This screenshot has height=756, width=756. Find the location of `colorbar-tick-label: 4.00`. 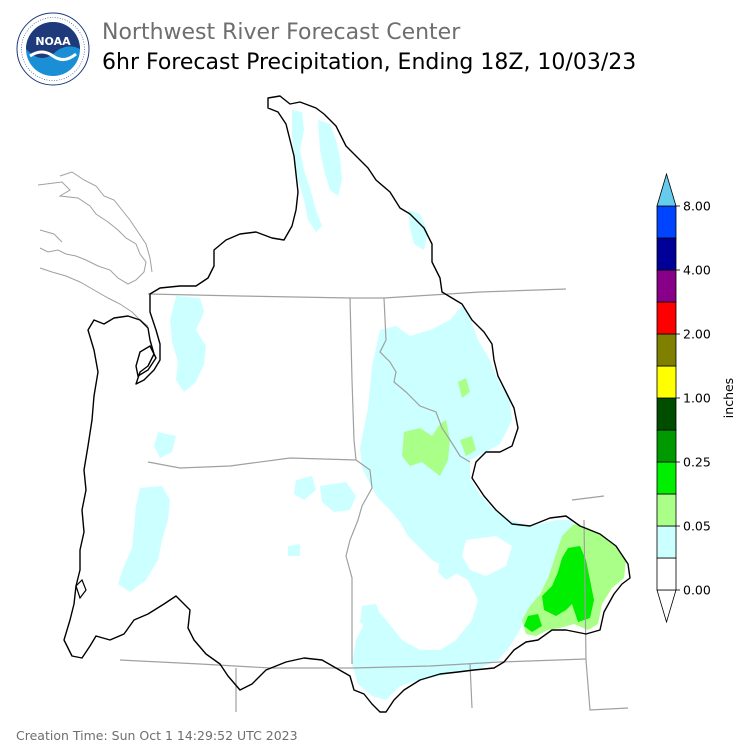

colorbar-tick-label: 4.00 is located at coordinates (697, 270).